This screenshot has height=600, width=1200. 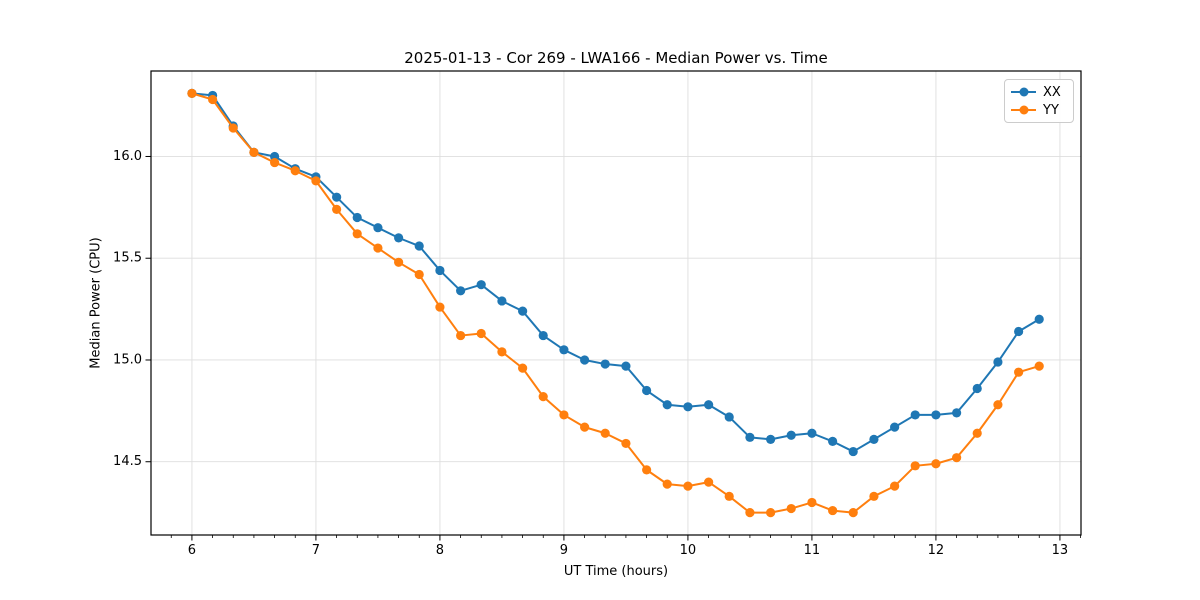 I want to click on y-tick-label: 14.5, so click(x=127, y=461).